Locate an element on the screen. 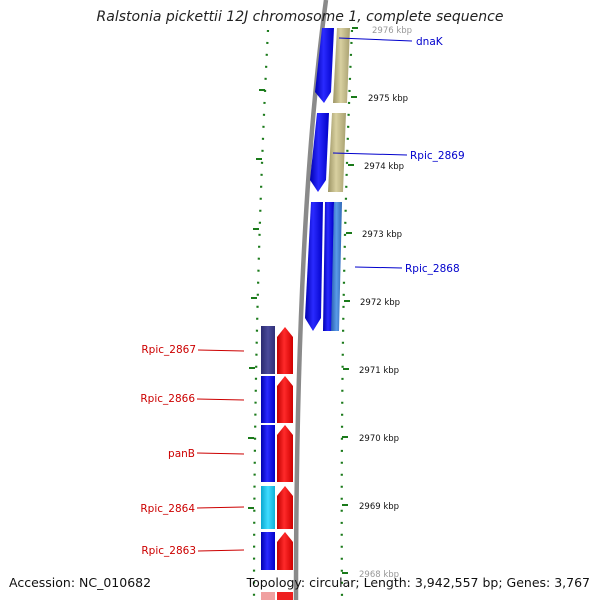  accession-text: Accession: NC_010682 is located at coordinates (80, 582).